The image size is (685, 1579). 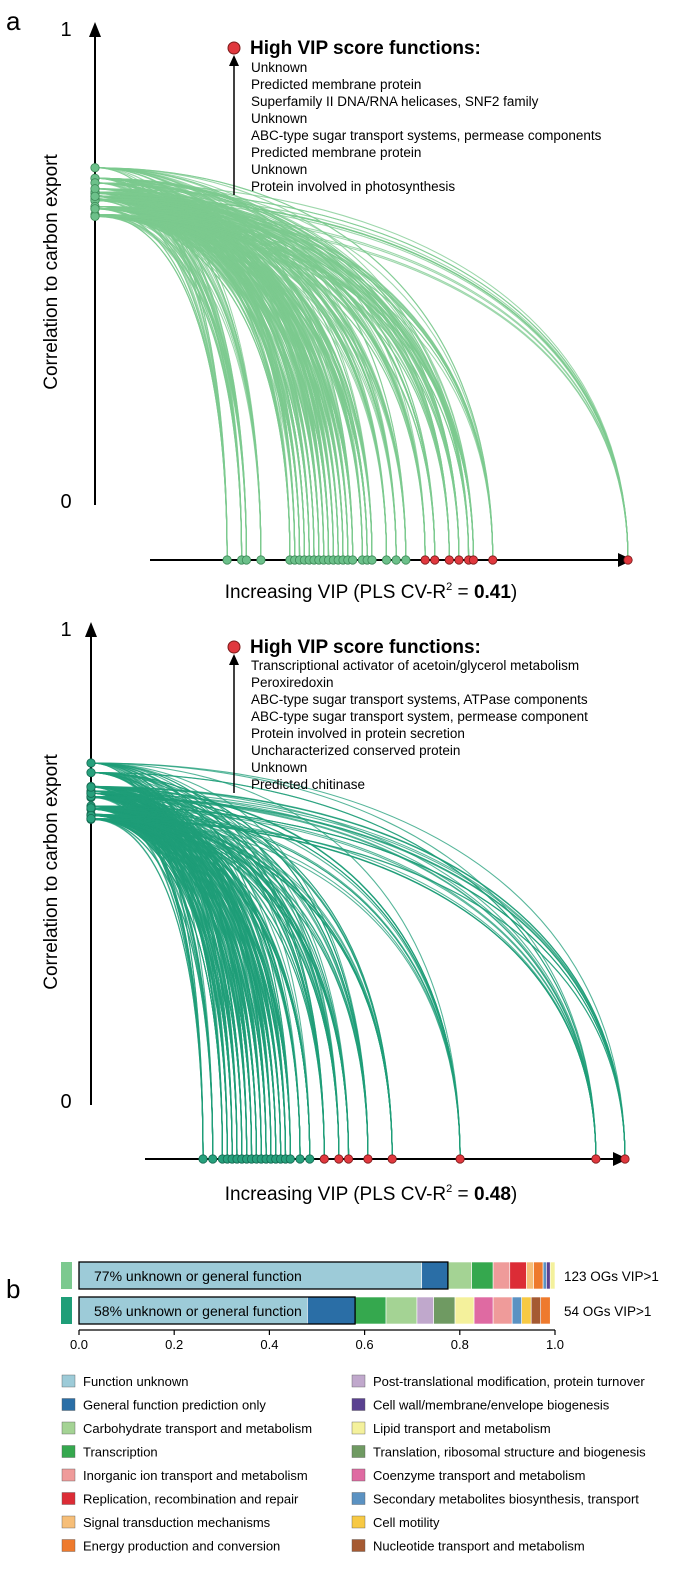 What do you see at coordinates (406, 1522) in the screenshot?
I see `legend-entry: Cell motility` at bounding box center [406, 1522].